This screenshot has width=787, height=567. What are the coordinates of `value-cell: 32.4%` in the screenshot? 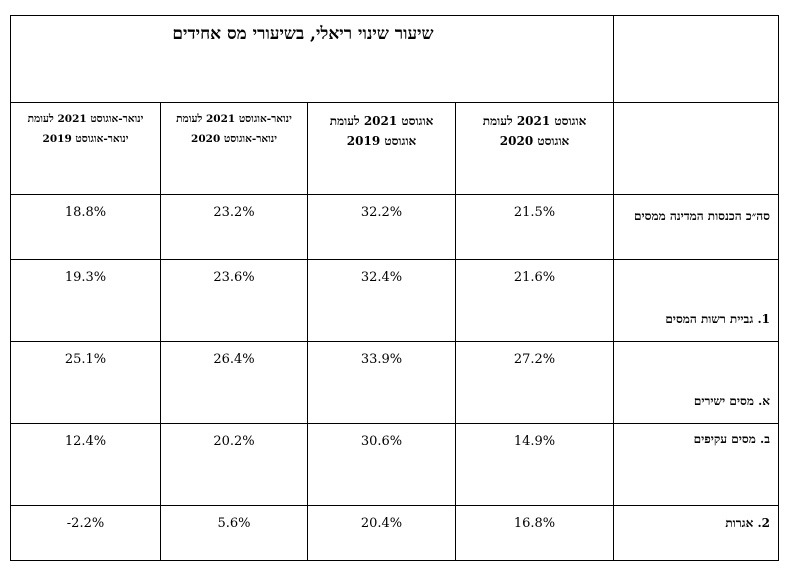 It's located at (381, 300).